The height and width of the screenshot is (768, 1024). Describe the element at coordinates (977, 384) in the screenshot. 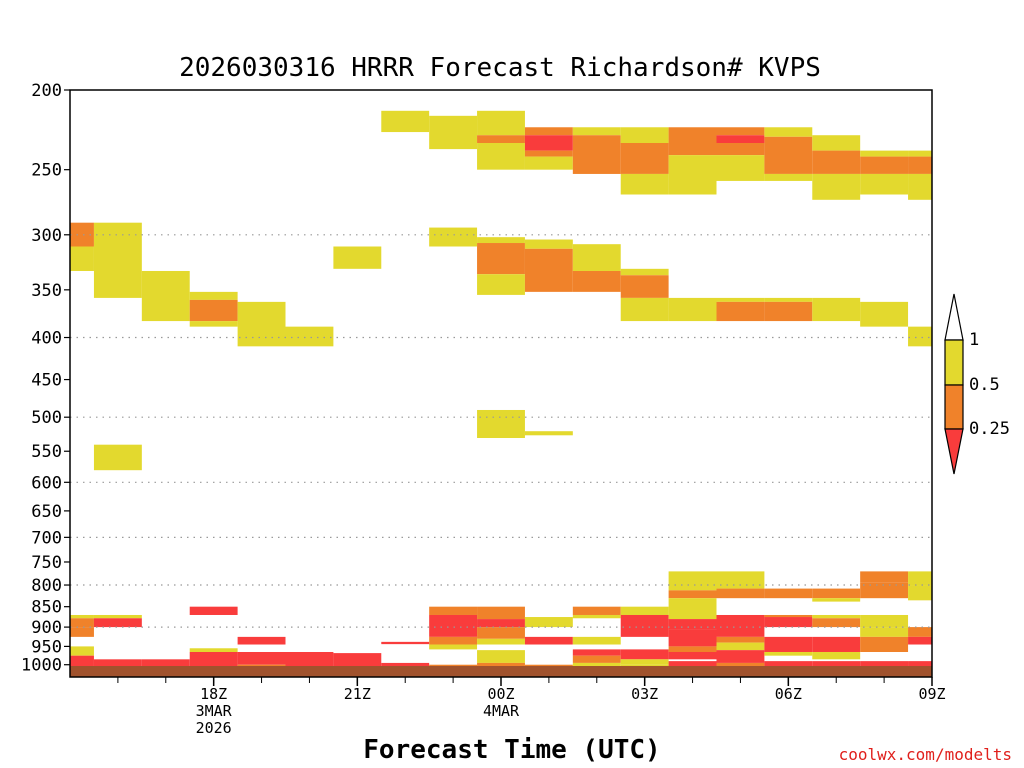

I see `colorbar: 1 0.5 0.25` at that location.